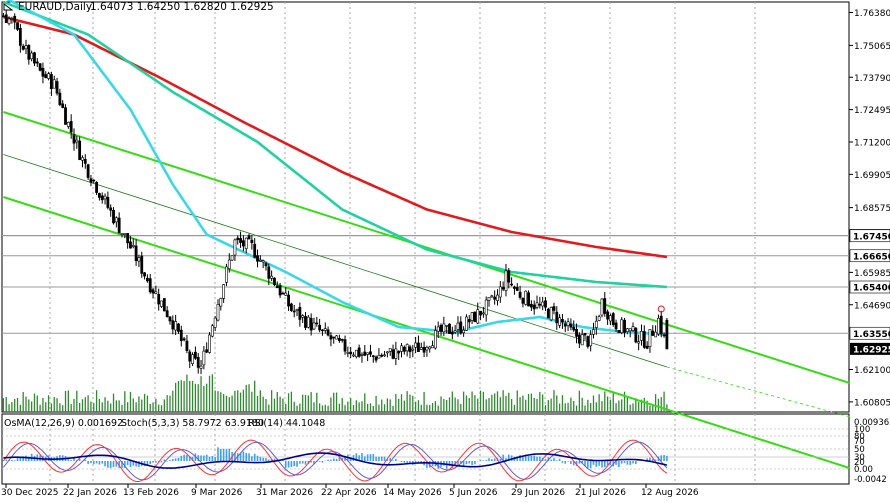 Image resolution: width=890 pixels, height=503 pixels. Describe the element at coordinates (63, 423) in the screenshot. I see `osma-label: OsMA(12,26,9) 0.001692` at that location.